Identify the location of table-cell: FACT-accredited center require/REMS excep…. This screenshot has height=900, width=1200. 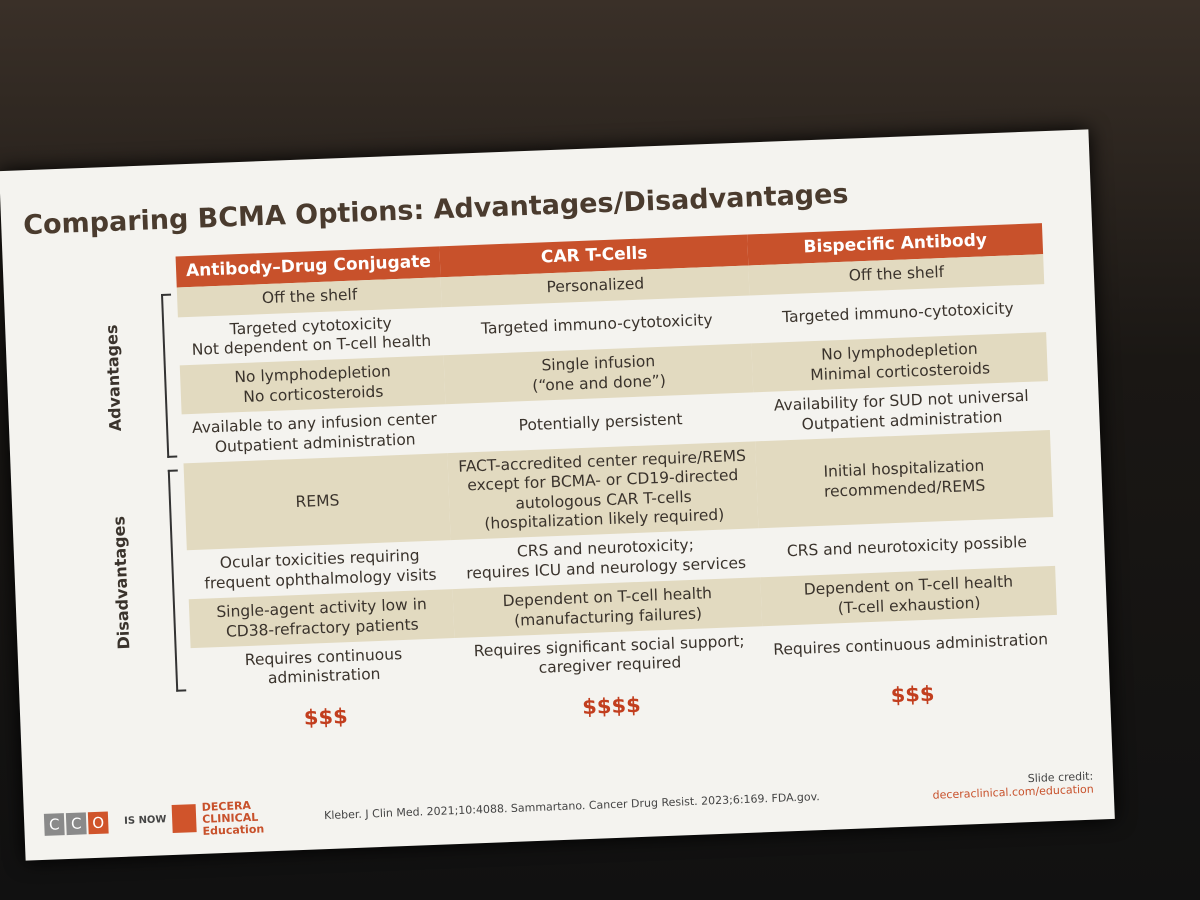
(603, 491).